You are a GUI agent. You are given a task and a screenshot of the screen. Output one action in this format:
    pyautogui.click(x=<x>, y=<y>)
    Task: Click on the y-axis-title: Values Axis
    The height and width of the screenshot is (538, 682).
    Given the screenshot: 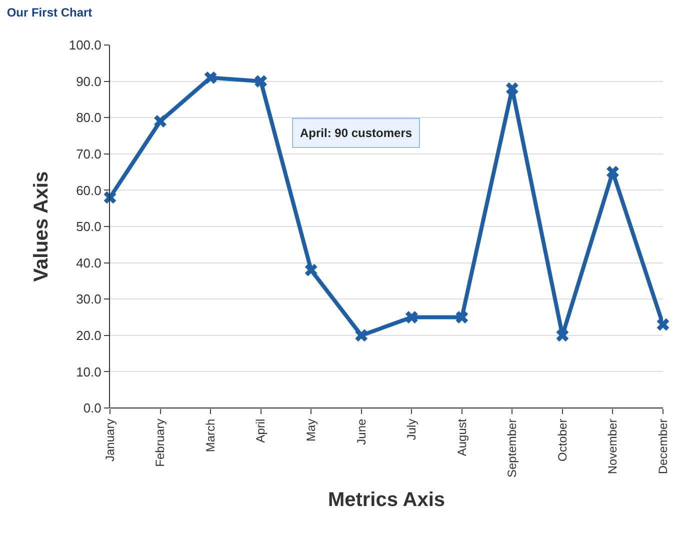 What is the action you would take?
    pyautogui.click(x=41, y=226)
    